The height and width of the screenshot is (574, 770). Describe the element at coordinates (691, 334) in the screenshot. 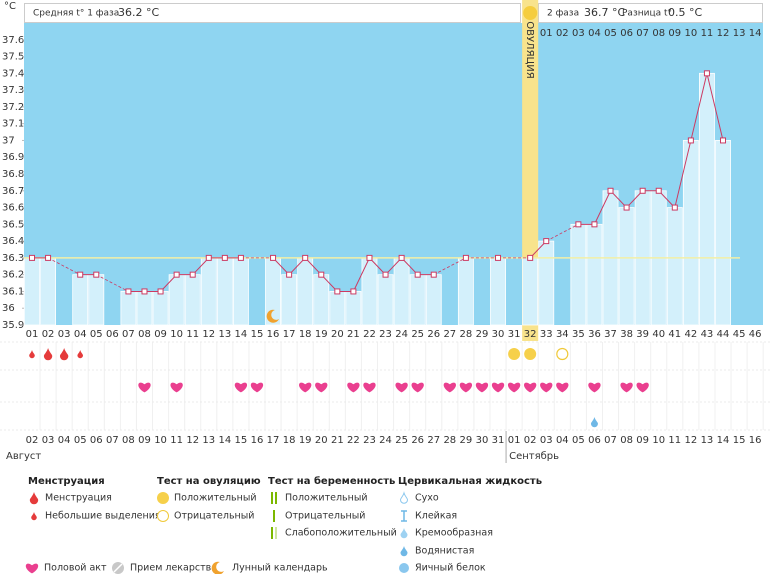

I see `x-tick-label: 42` at that location.